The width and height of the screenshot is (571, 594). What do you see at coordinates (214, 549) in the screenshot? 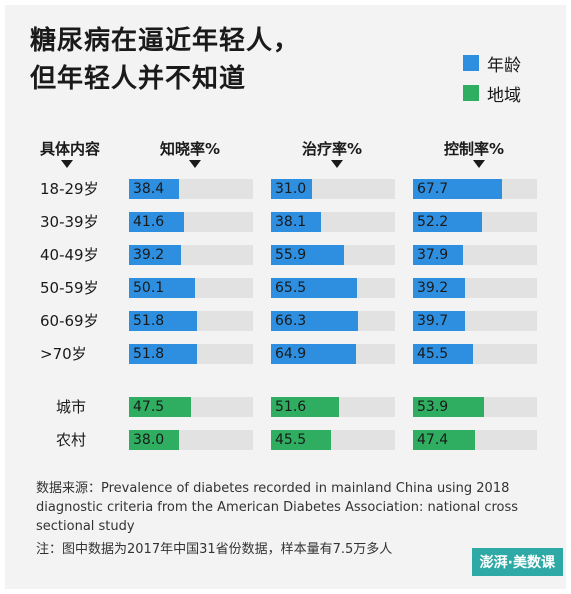
I see `footnote: 注：图中数据为2017年中国31省份数据，样本量有7.5万多人` at bounding box center [214, 549].